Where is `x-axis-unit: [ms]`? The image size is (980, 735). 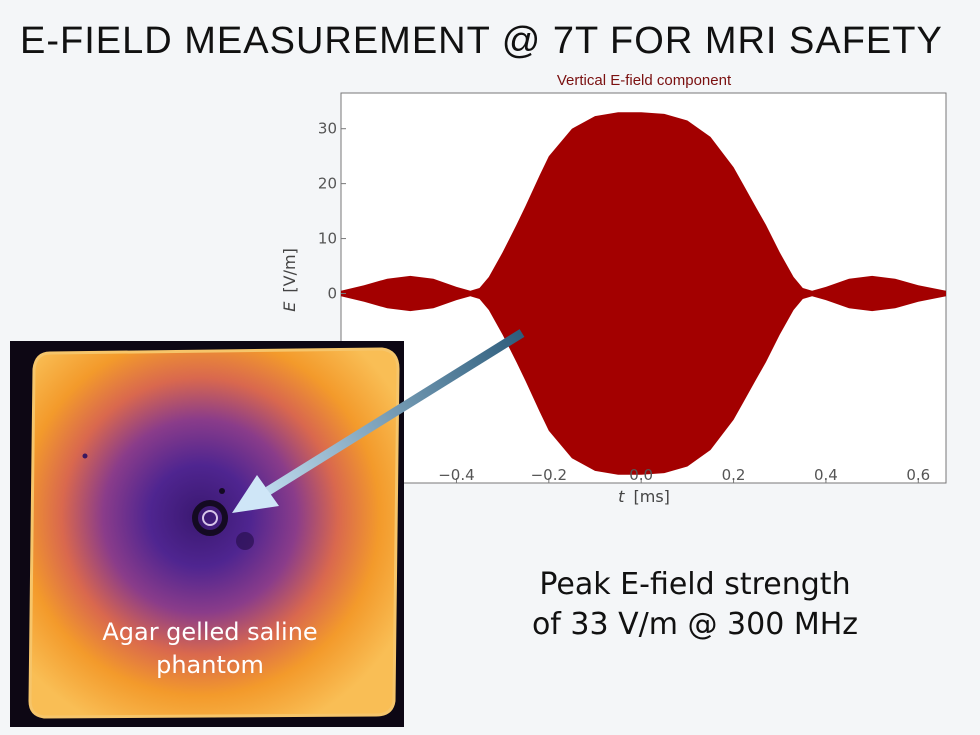 x-axis-unit: [ms] is located at coordinates (651, 496).